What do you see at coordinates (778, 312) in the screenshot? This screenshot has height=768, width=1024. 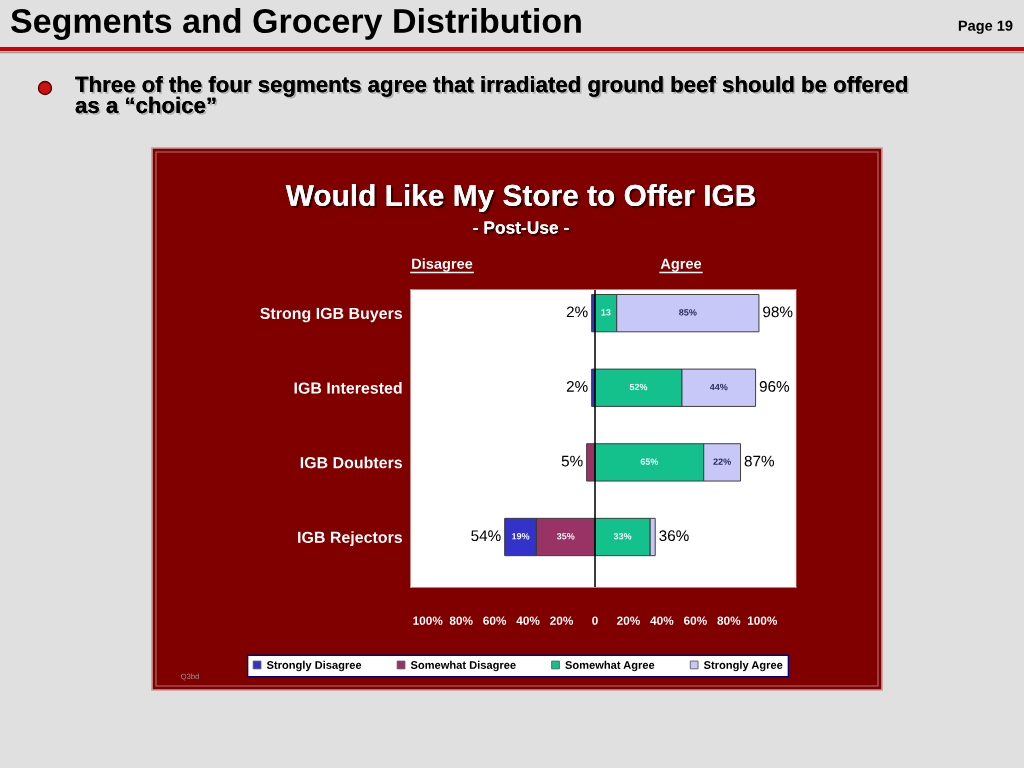 I see `annotation: 98%` at bounding box center [778, 312].